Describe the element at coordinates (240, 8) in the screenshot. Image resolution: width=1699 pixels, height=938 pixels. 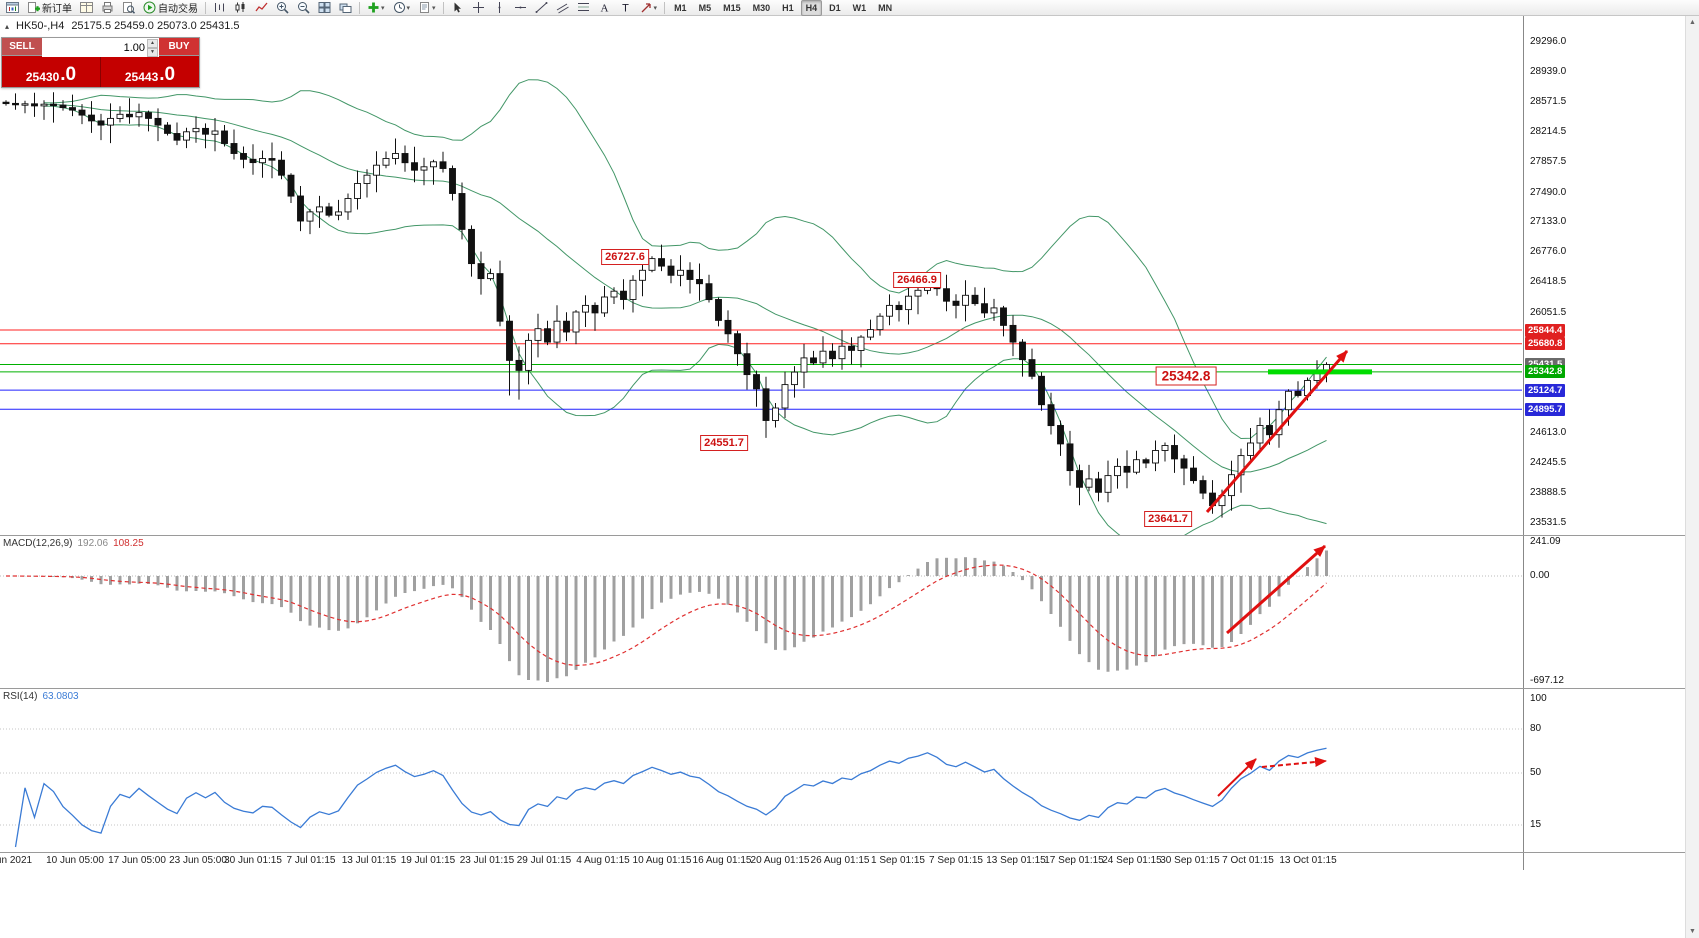
I see `toolbar-candlestick-chart-button` at that location.